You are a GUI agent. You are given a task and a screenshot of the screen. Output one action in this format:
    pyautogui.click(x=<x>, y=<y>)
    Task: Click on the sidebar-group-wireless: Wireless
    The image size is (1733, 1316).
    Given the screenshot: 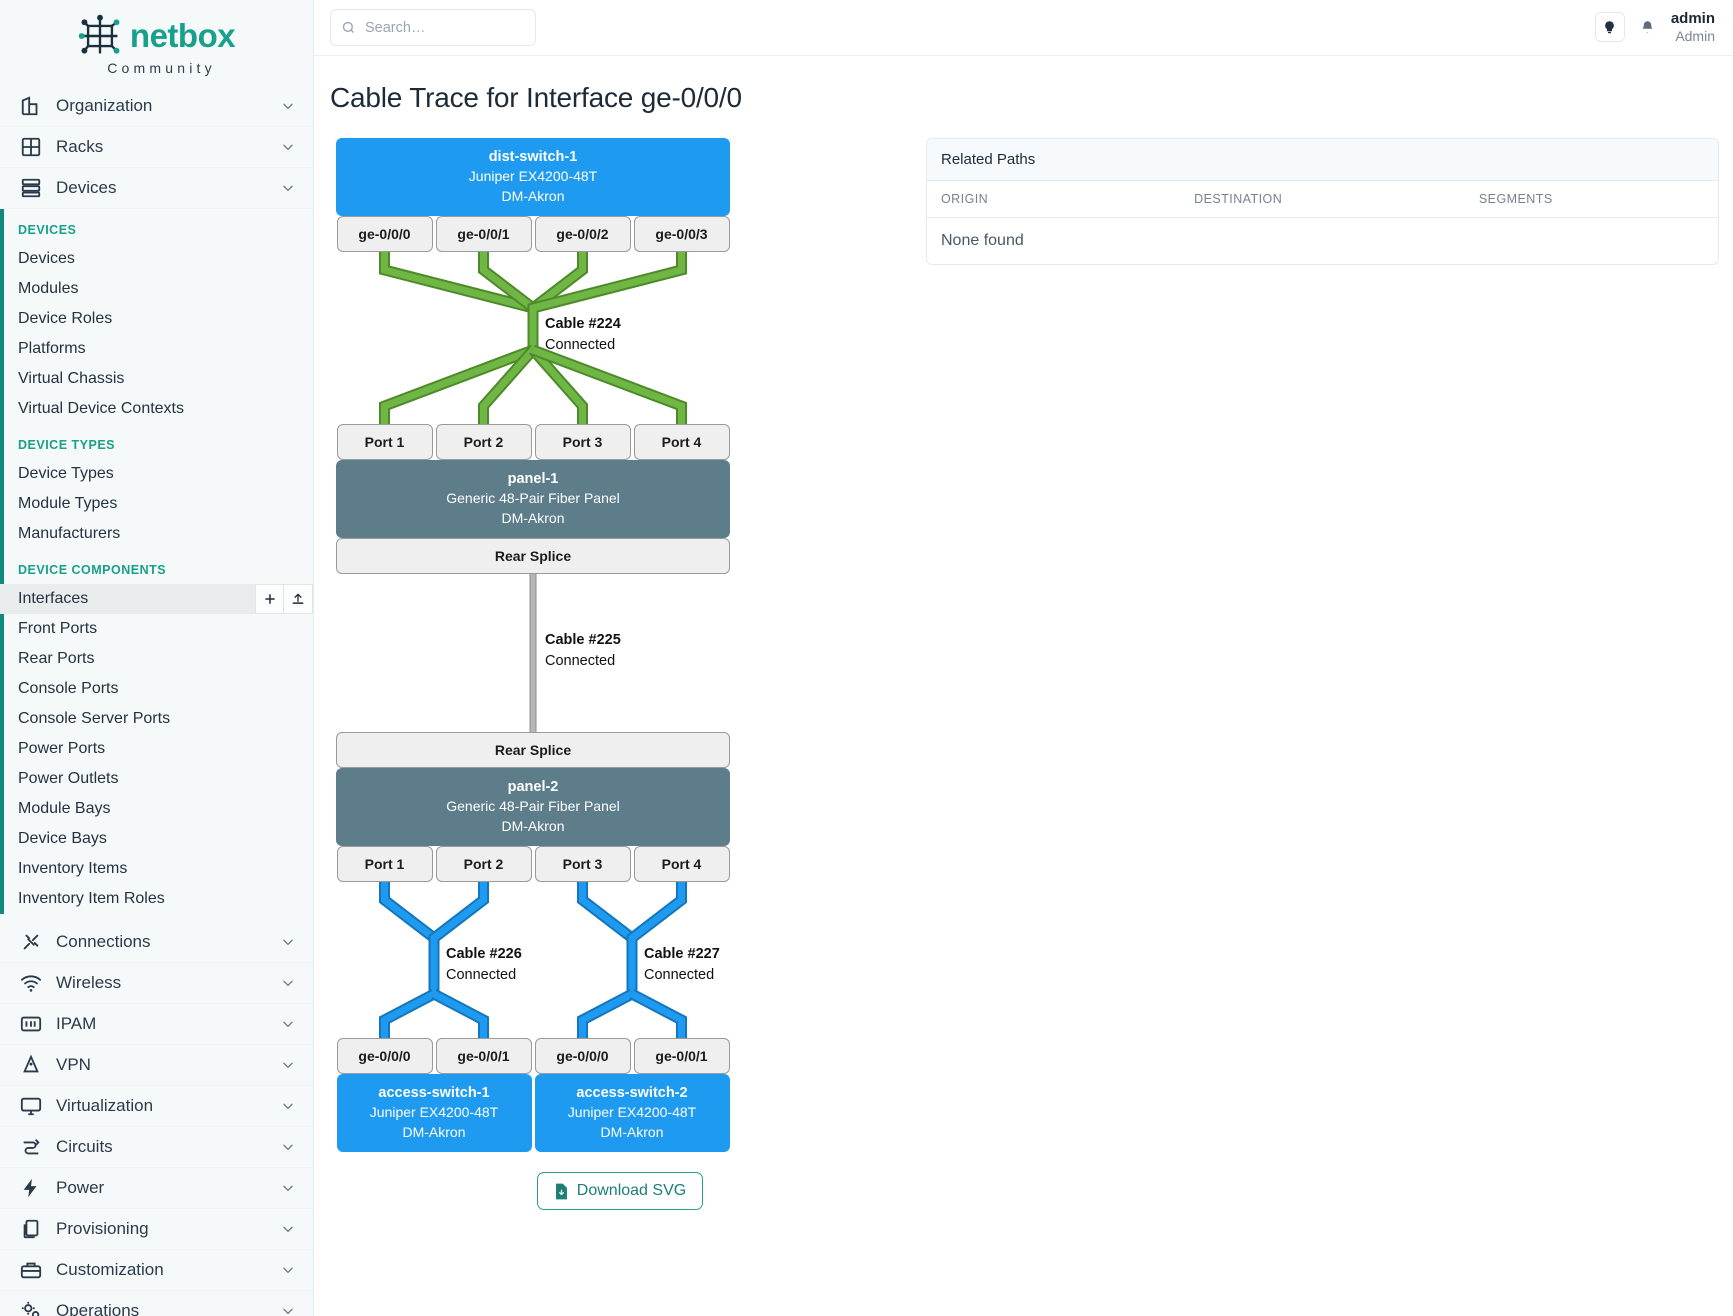 What is the action you would take?
    pyautogui.click(x=156, y=983)
    